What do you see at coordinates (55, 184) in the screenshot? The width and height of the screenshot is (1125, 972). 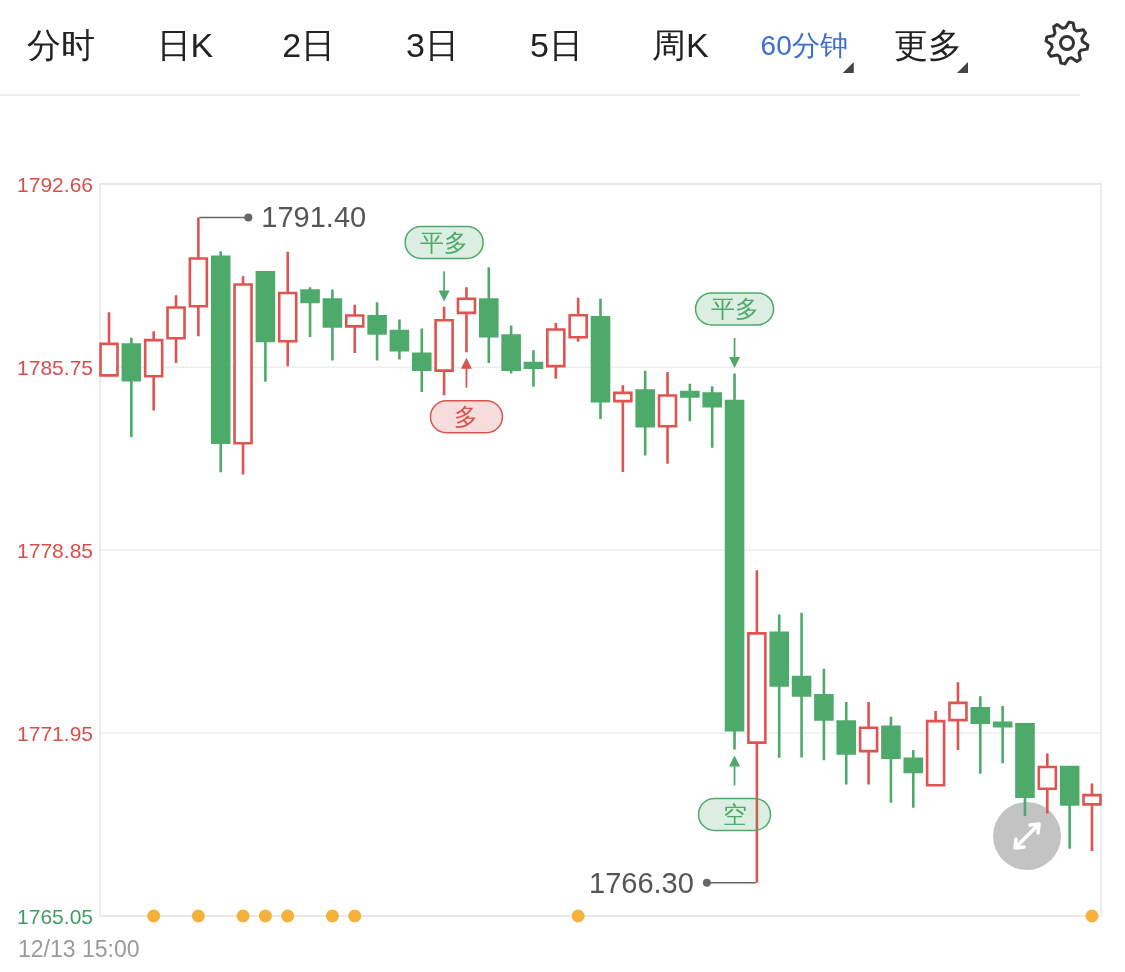 I see `y-tick-label: 1792.66` at bounding box center [55, 184].